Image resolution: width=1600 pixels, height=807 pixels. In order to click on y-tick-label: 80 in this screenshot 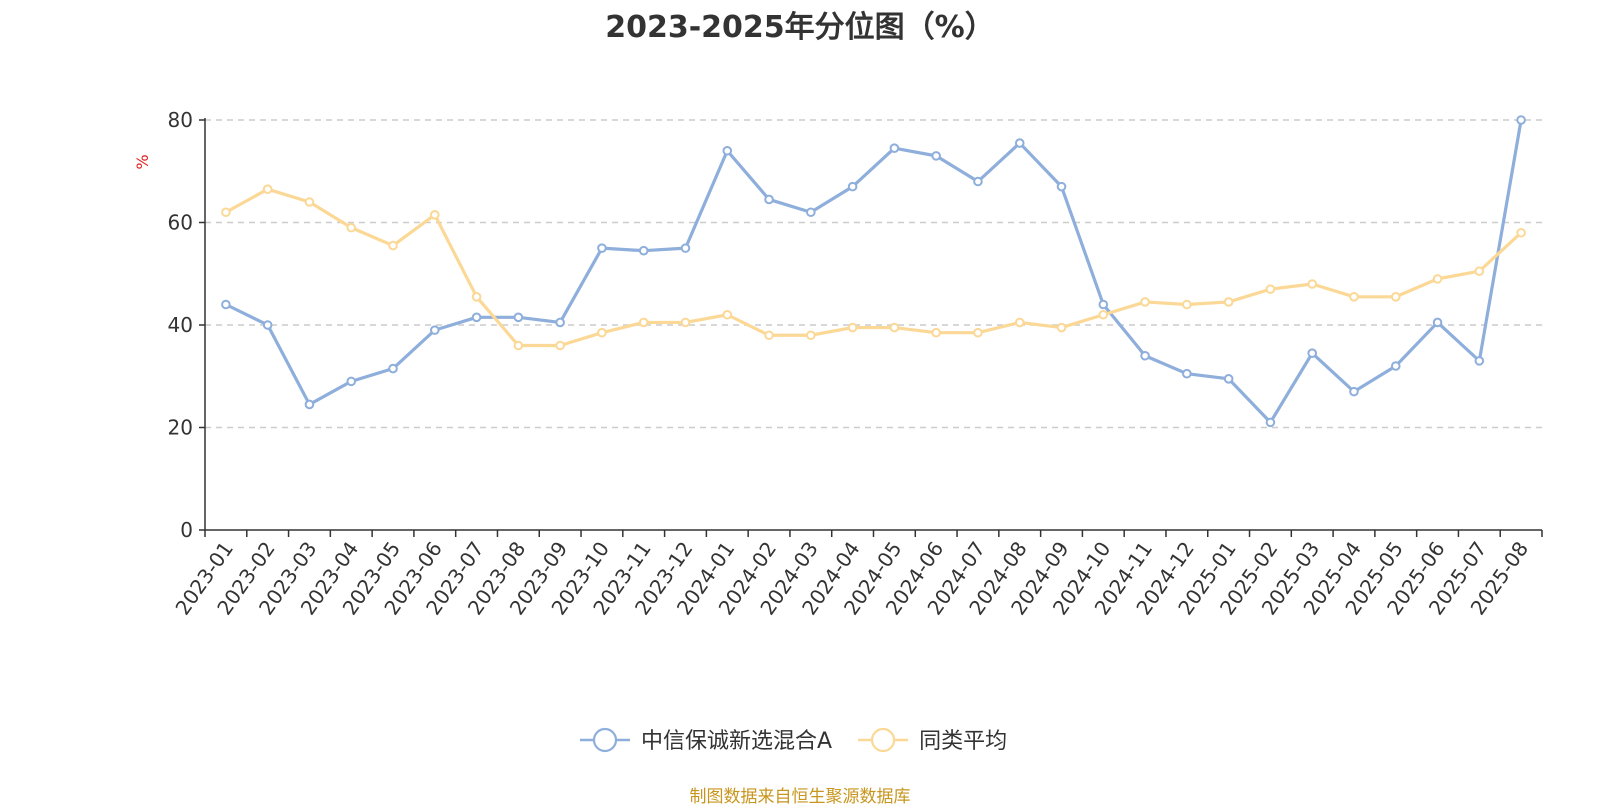, I will do `click(180, 120)`.